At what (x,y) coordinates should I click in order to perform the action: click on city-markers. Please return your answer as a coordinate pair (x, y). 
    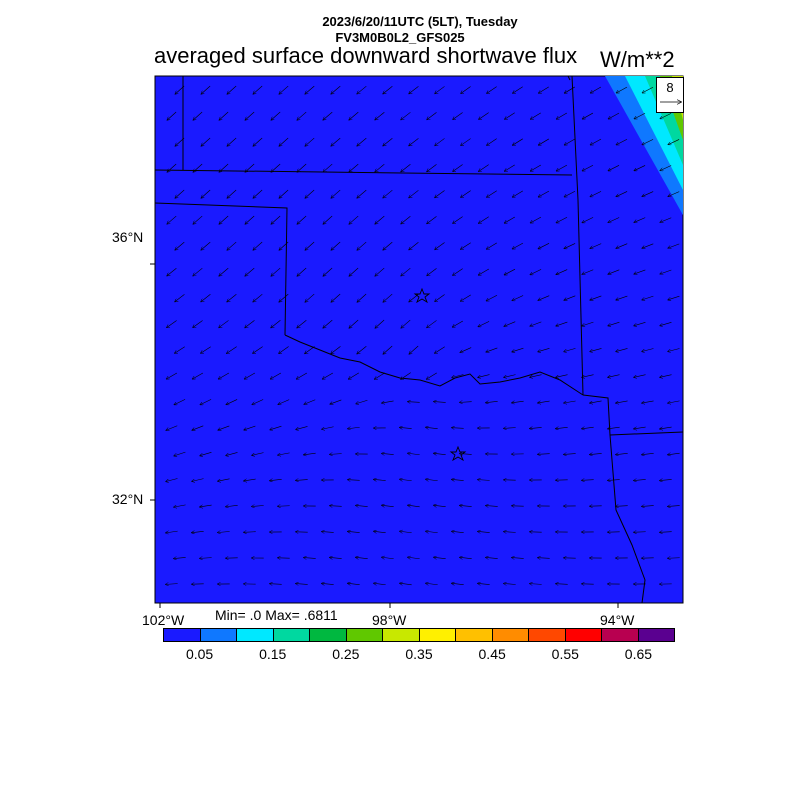
    Looking at the image, I should click on (440, 374).